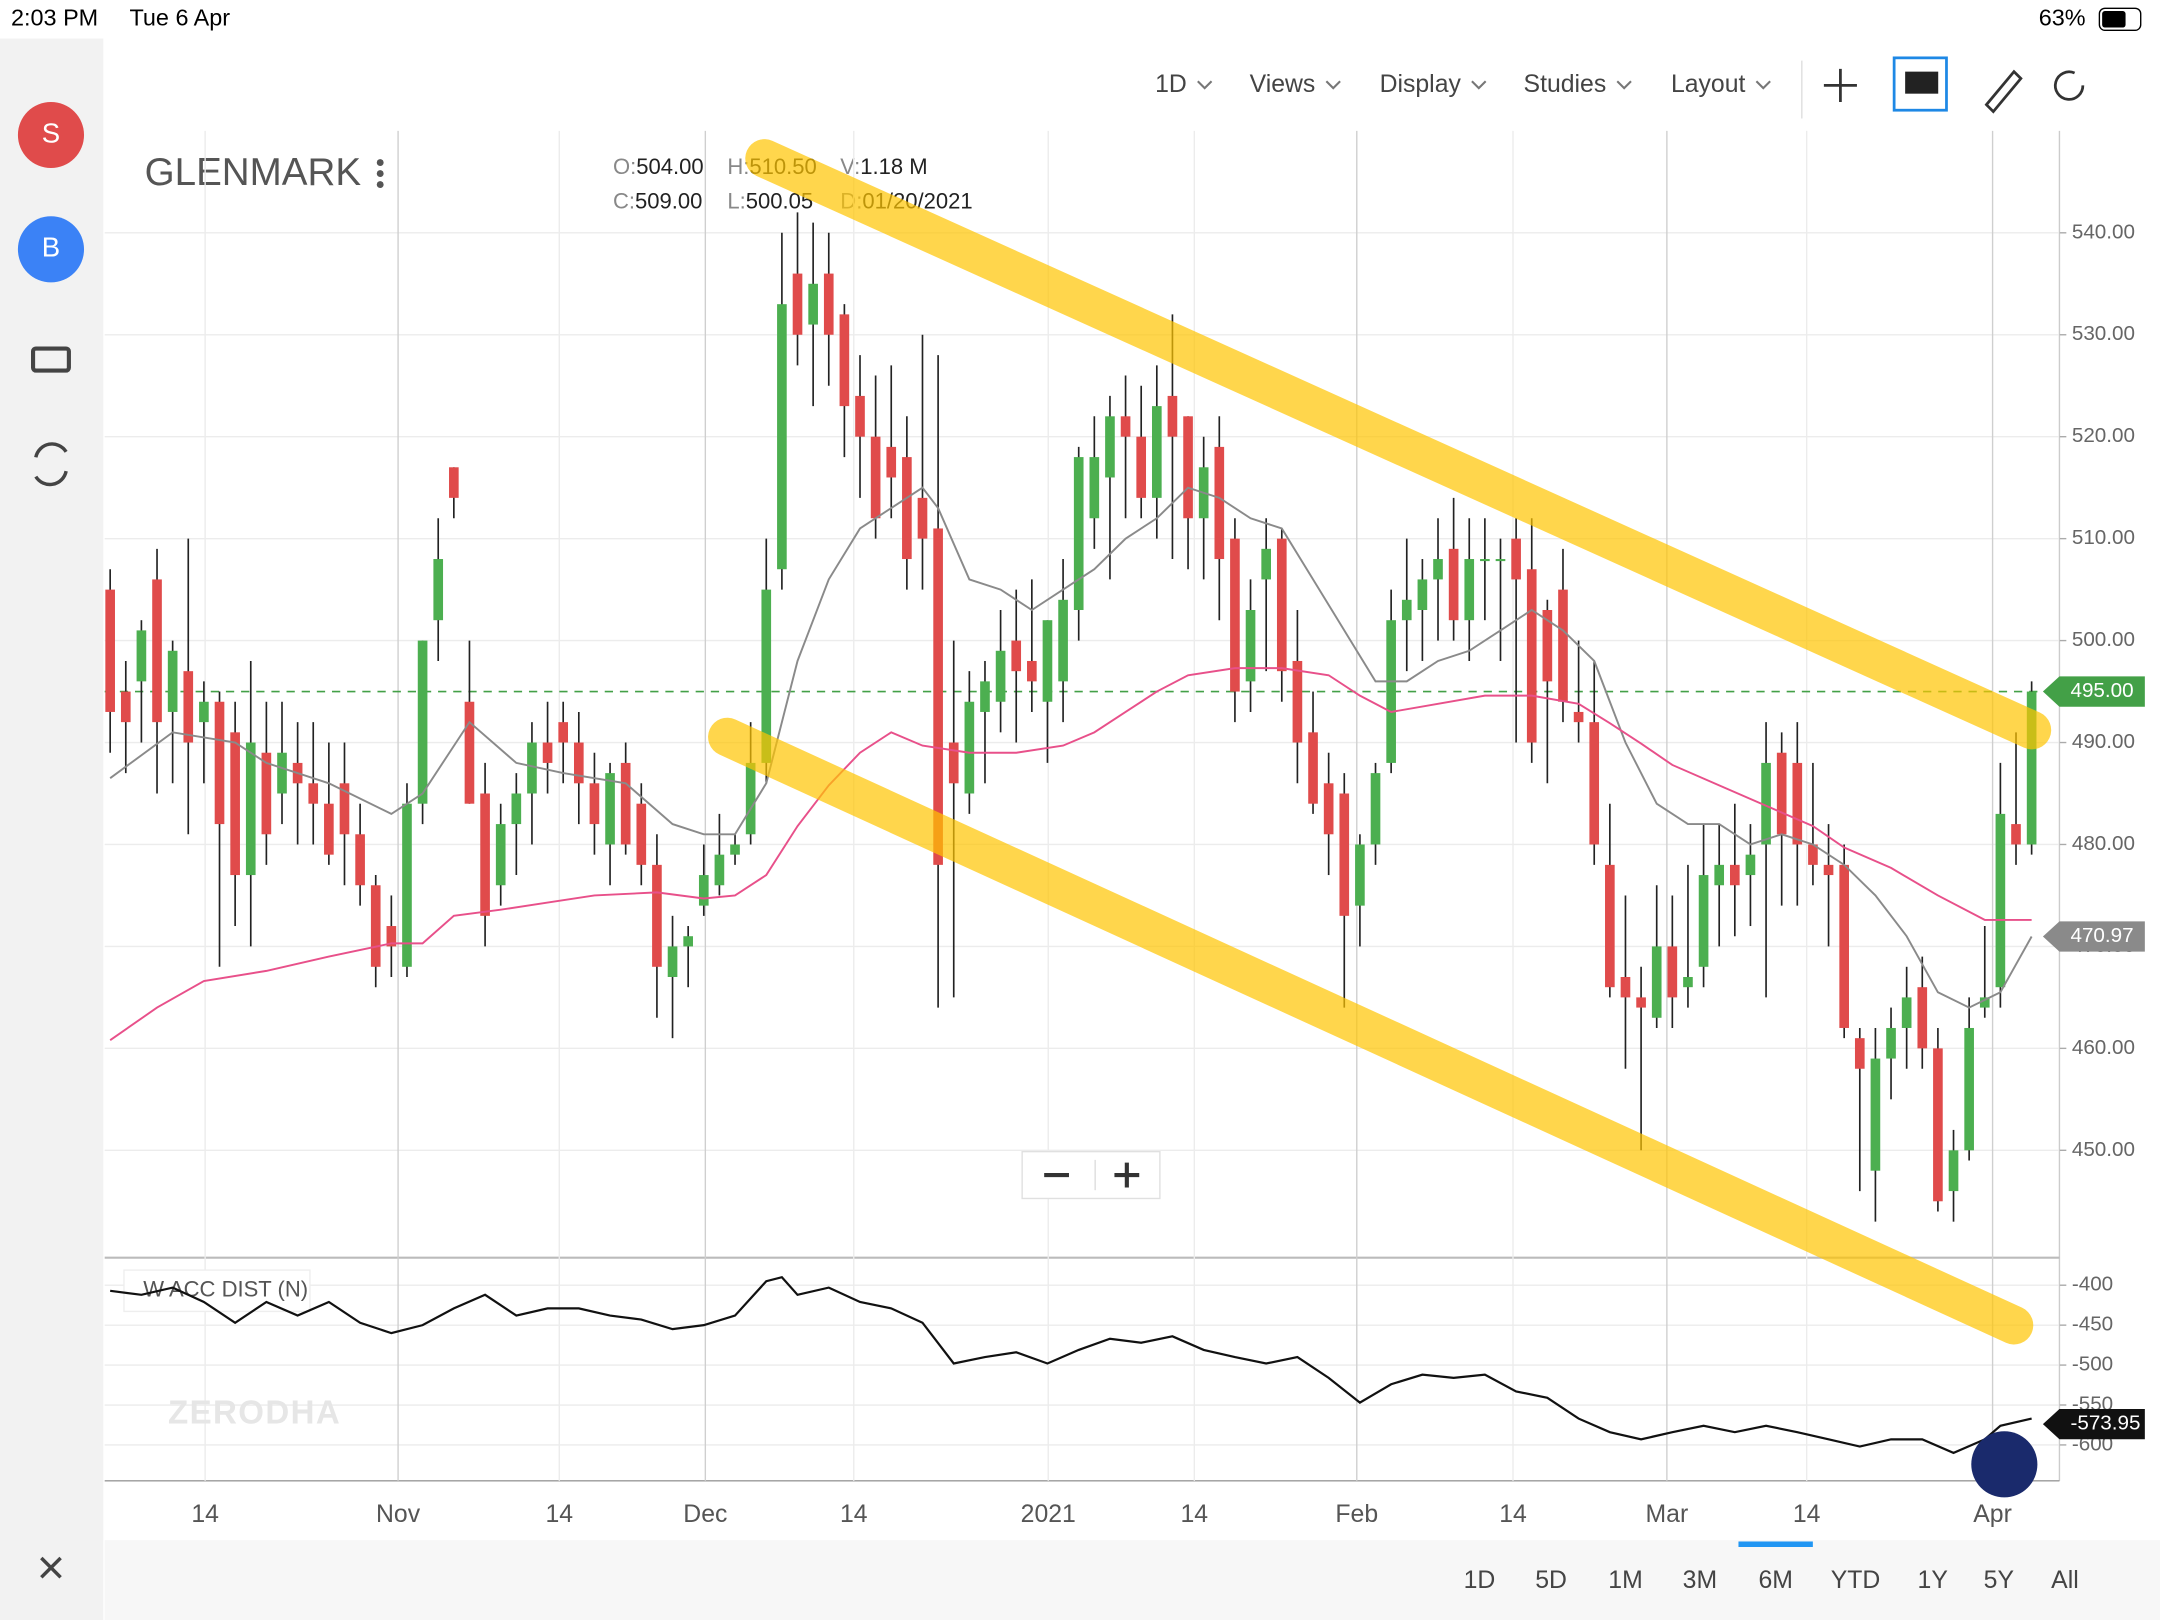 This screenshot has height=1620, width=2160. Describe the element at coordinates (50, 359) in the screenshot. I see `layout-icon` at that location.